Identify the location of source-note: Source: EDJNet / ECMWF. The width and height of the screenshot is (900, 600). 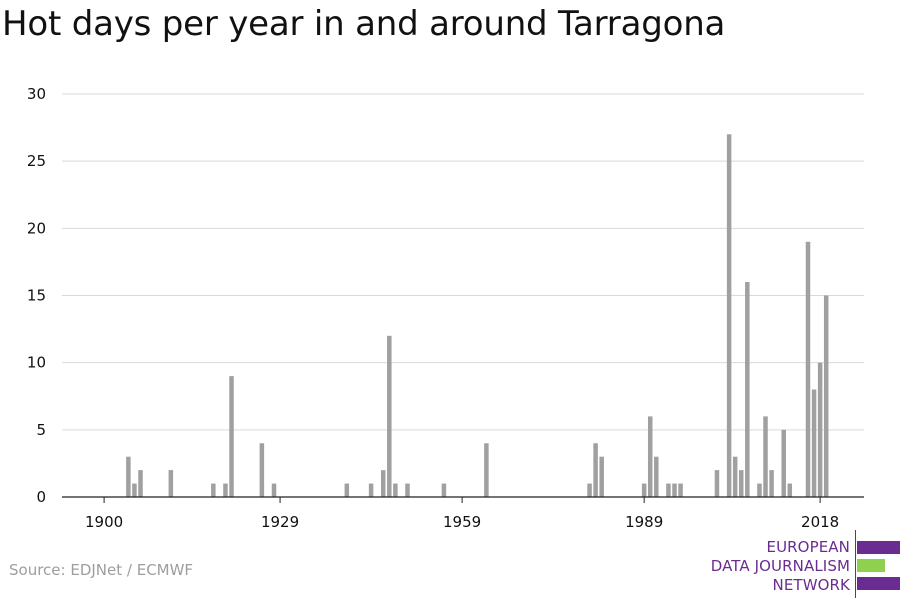
(101, 570).